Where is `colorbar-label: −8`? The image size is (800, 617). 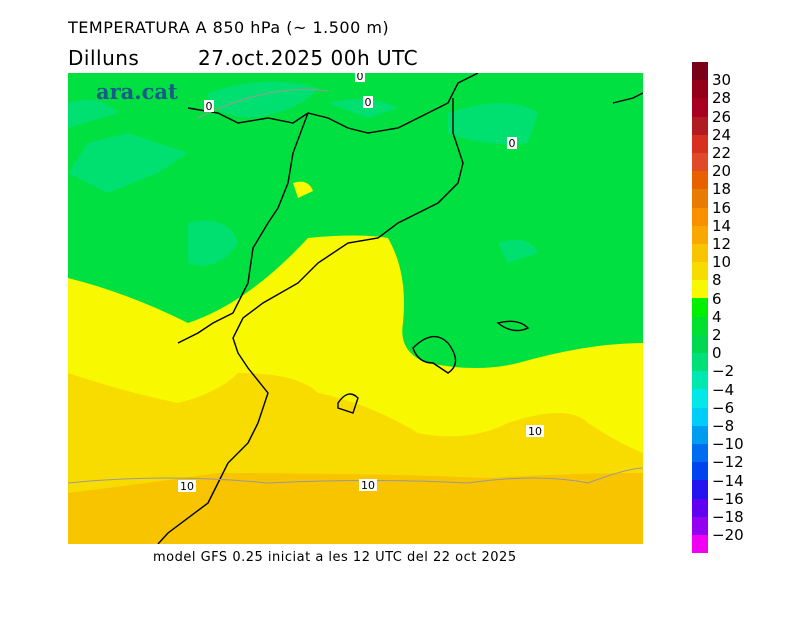 colorbar-label: −8 is located at coordinates (723, 426).